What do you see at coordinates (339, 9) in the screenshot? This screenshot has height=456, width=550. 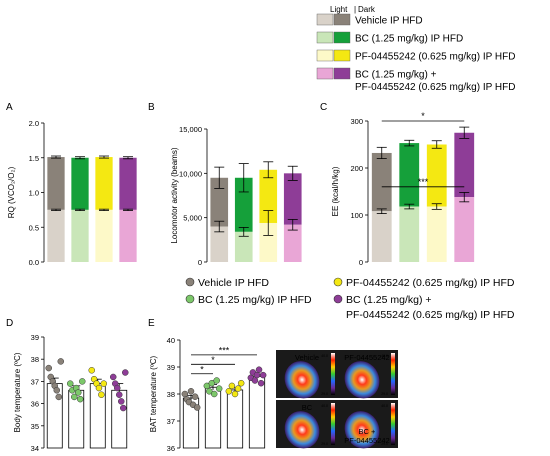 I see `legend-light-header: Light` at bounding box center [339, 9].